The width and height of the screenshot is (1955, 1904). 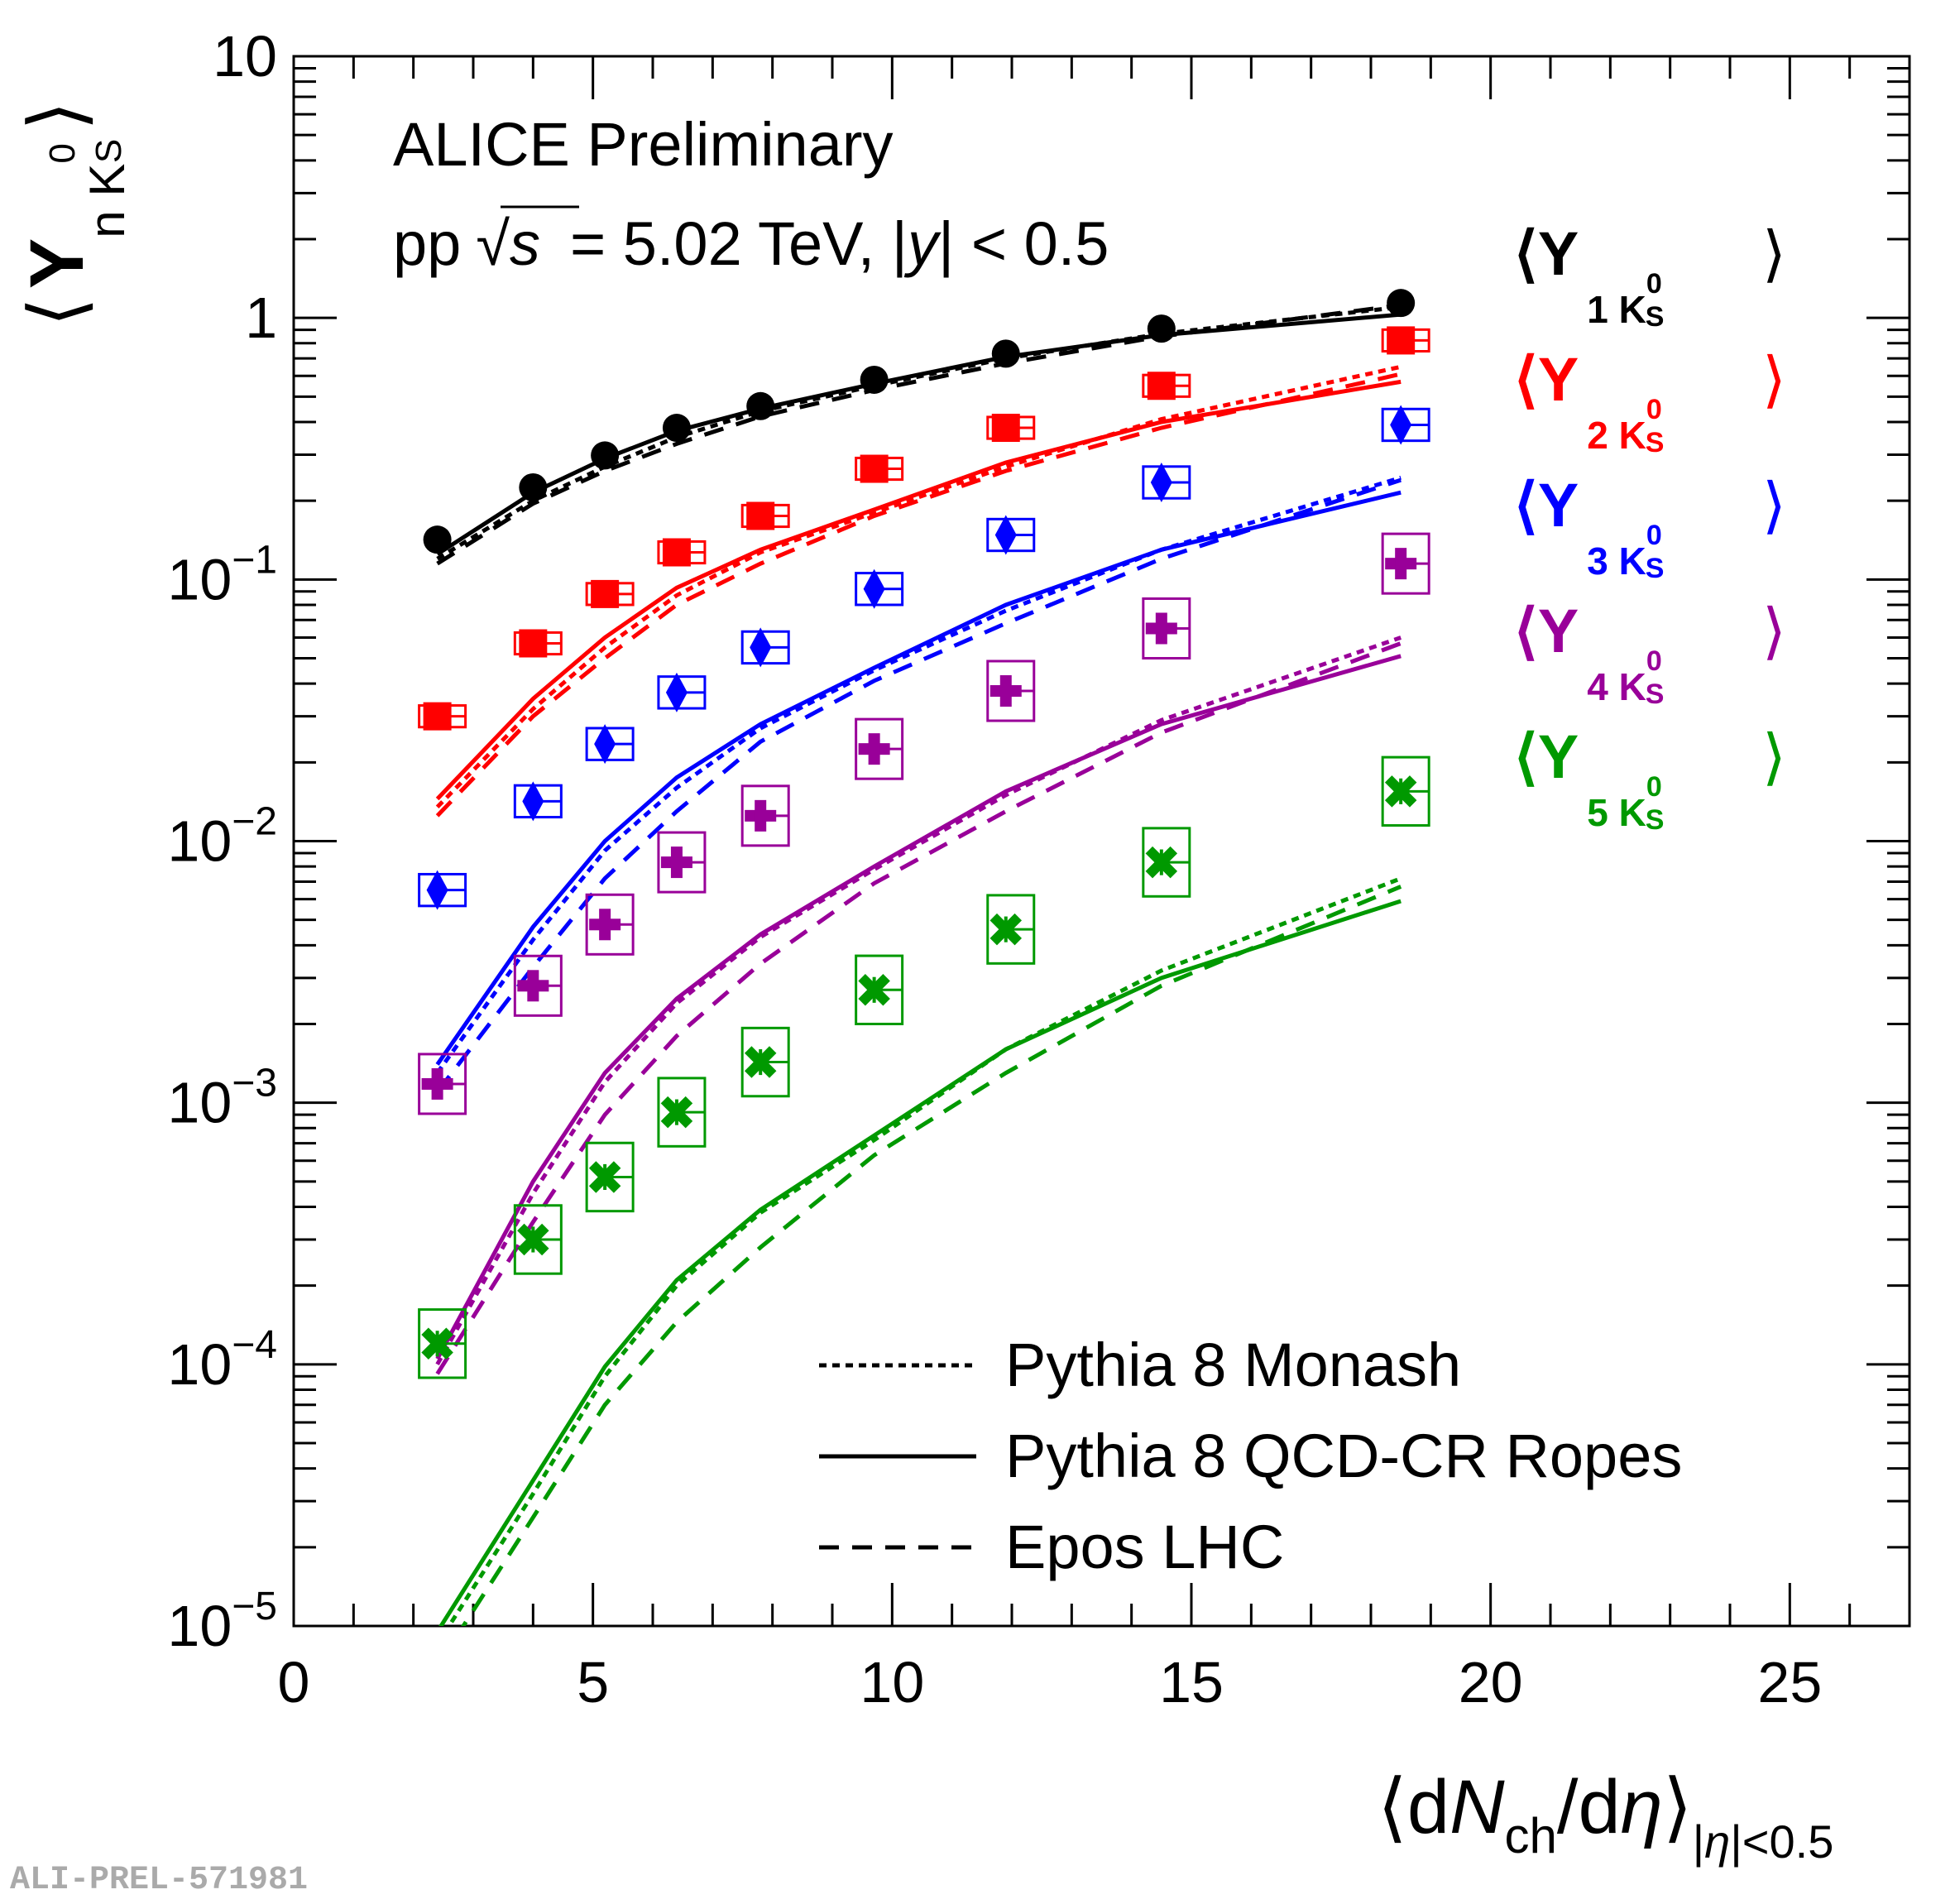 I want to click on model-legend-label: Epos LHC, so click(x=1144, y=1547).